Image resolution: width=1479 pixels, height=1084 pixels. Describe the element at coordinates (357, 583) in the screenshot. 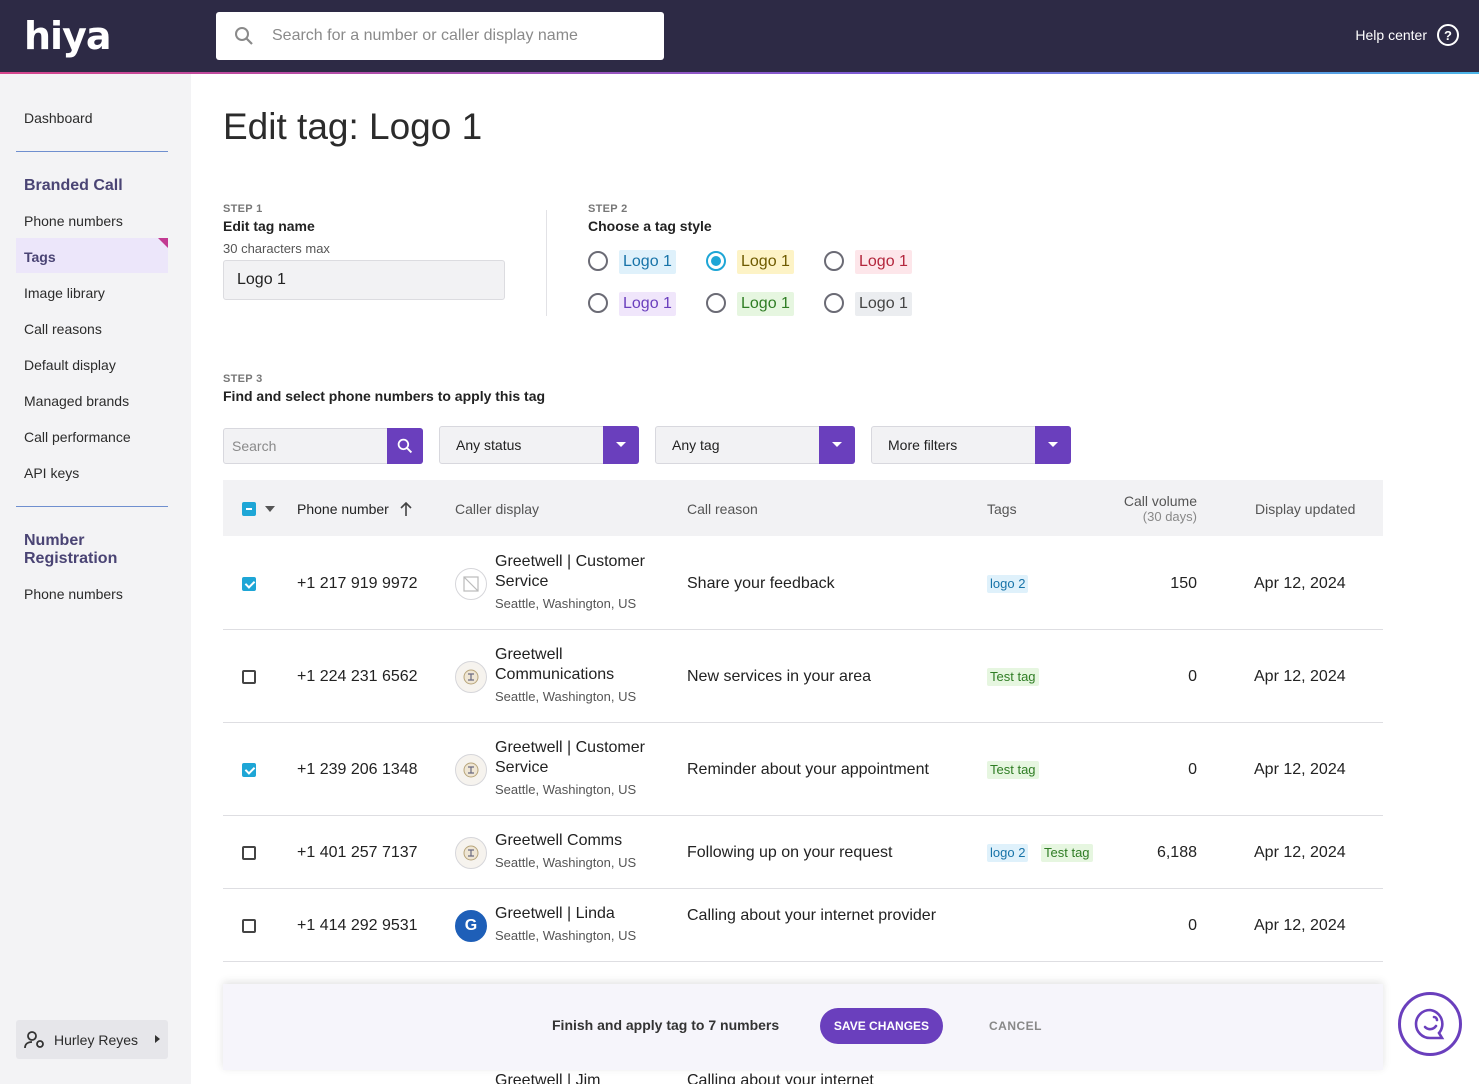

I see `phone-number: +1 217 919 9972` at that location.